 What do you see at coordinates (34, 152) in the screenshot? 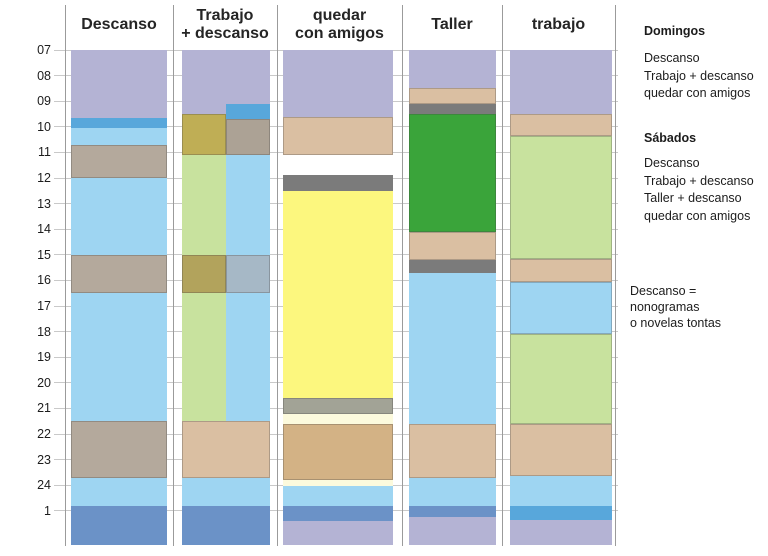
I see `axis-tick-label: 11` at bounding box center [34, 152].